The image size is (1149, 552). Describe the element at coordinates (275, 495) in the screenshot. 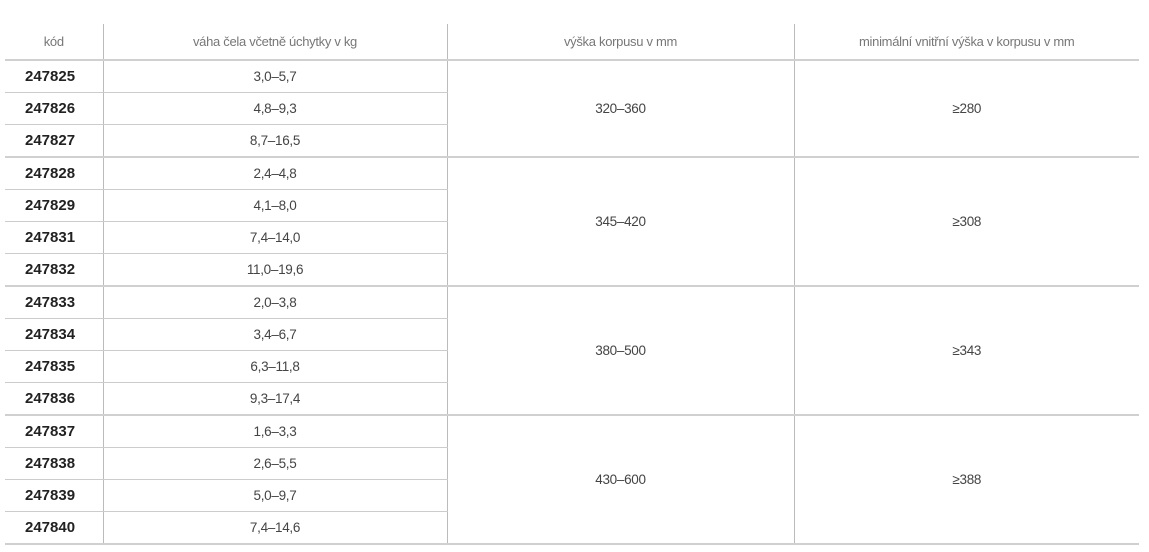

I see `cell-weight: 5,0–9,7` at that location.